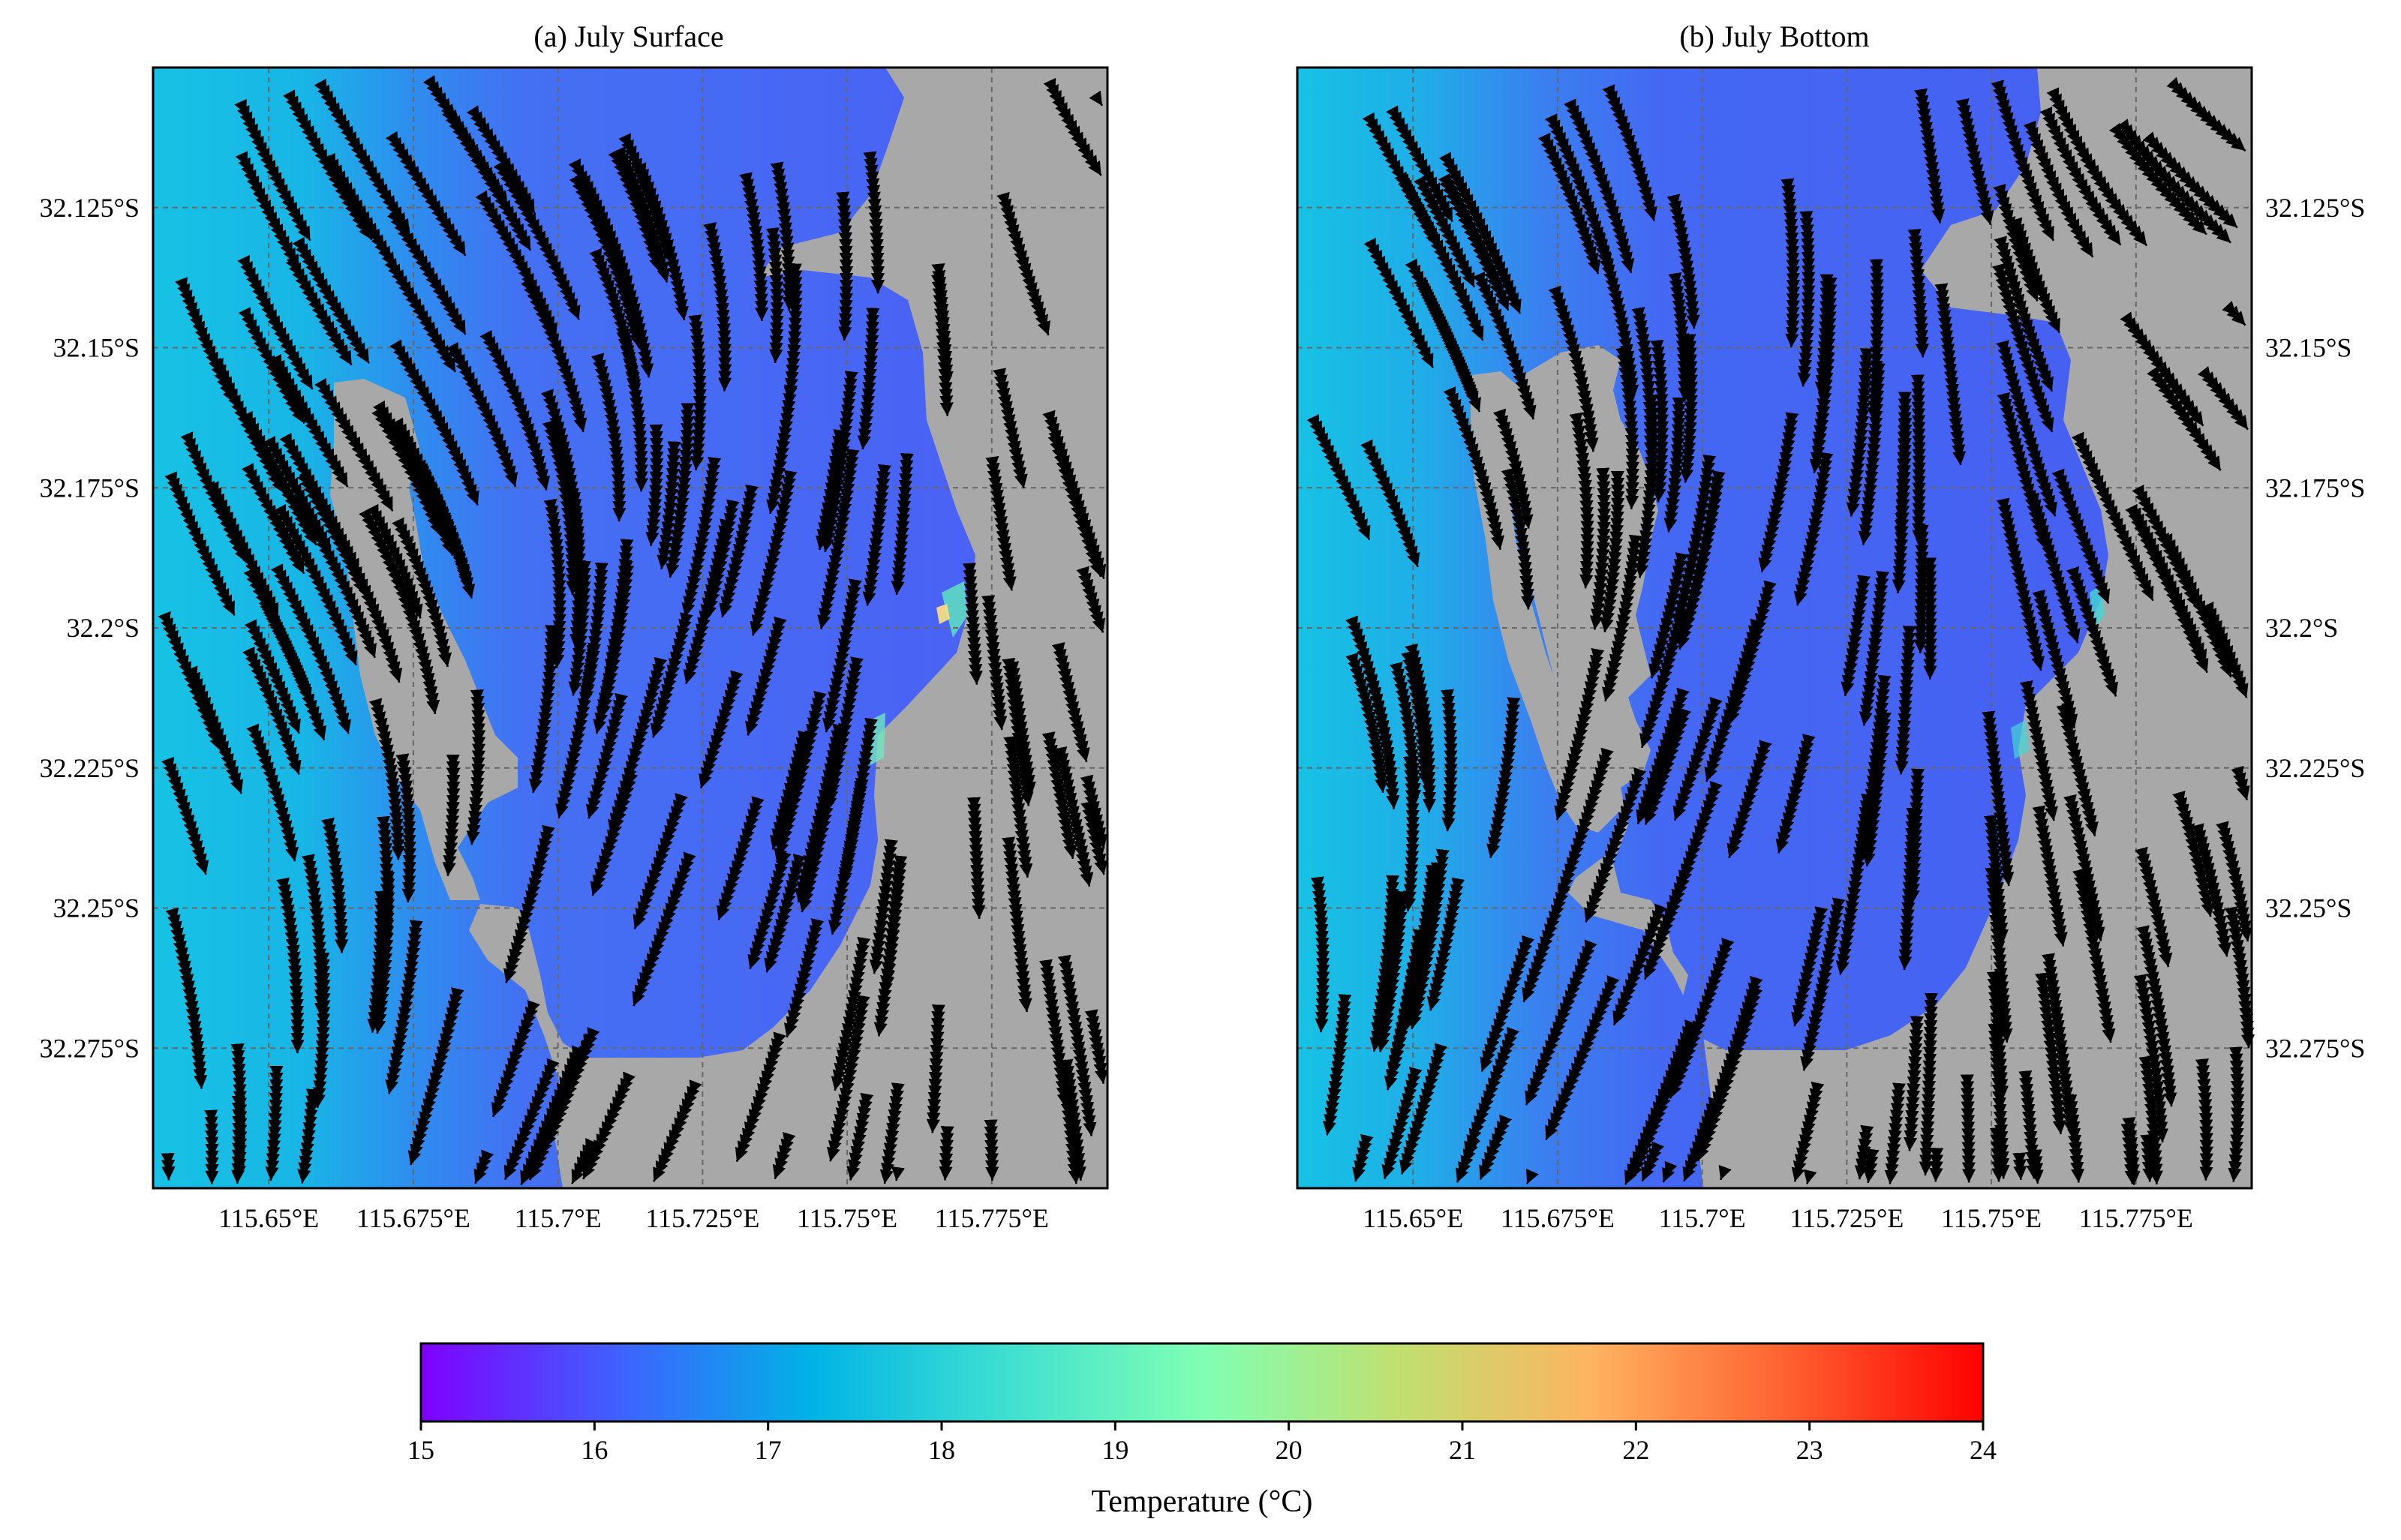  What do you see at coordinates (558, 1218) in the screenshot?
I see `x-tick-label: 115.7°E` at bounding box center [558, 1218].